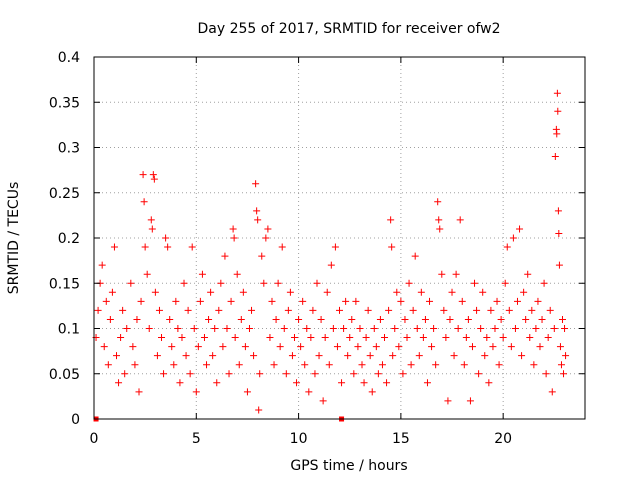 The image size is (640, 480). Describe the element at coordinates (14, 238) in the screenshot. I see `y-axis-label: SRMTID / TECUs` at that location.